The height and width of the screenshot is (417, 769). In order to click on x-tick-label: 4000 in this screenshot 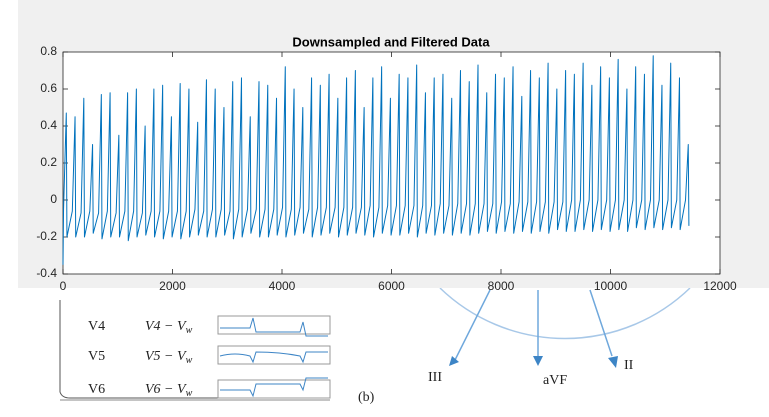, I will do `click(282, 286)`.